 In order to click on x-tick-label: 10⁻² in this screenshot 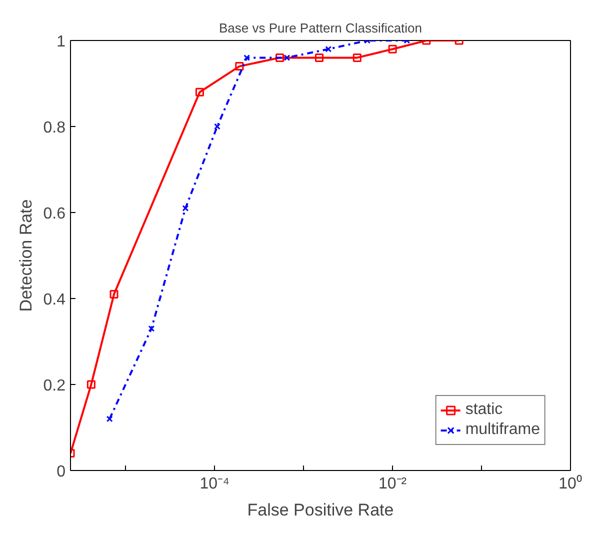, I will do `click(393, 484)`.